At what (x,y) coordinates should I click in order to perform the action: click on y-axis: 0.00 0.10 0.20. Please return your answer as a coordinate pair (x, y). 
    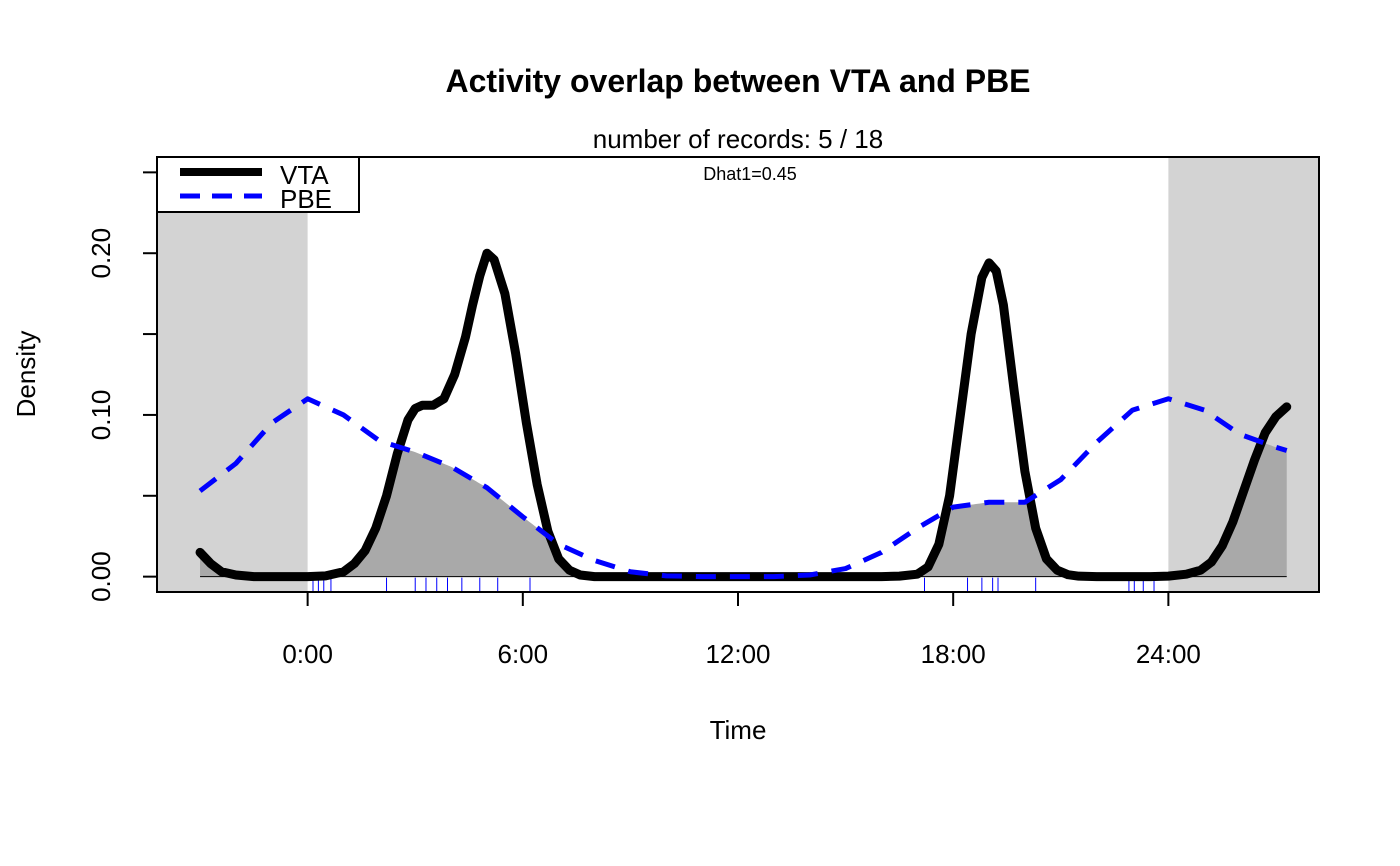
    Looking at the image, I should click on (121, 386).